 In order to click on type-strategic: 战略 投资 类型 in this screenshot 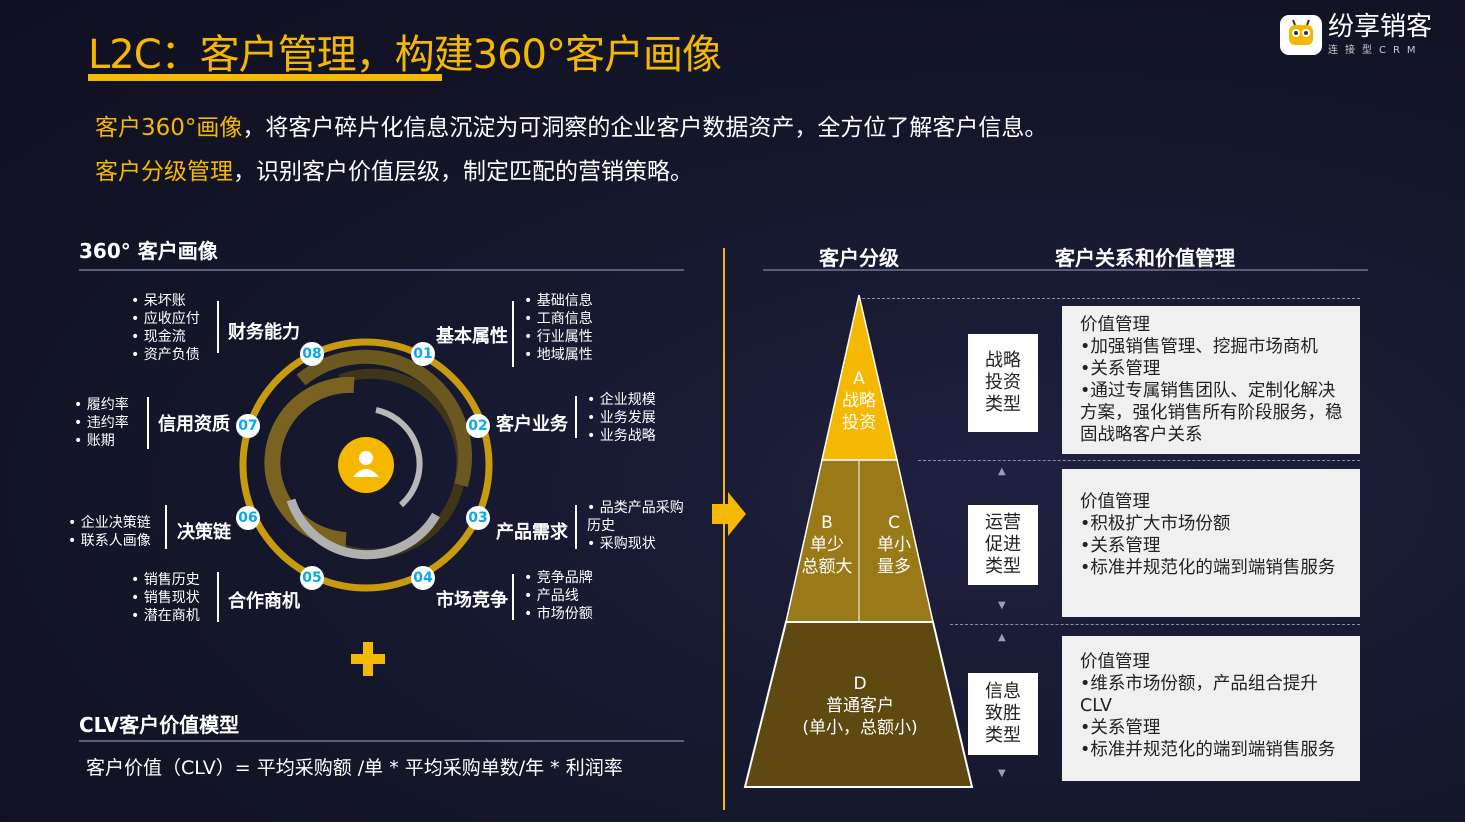, I will do `click(1003, 383)`.